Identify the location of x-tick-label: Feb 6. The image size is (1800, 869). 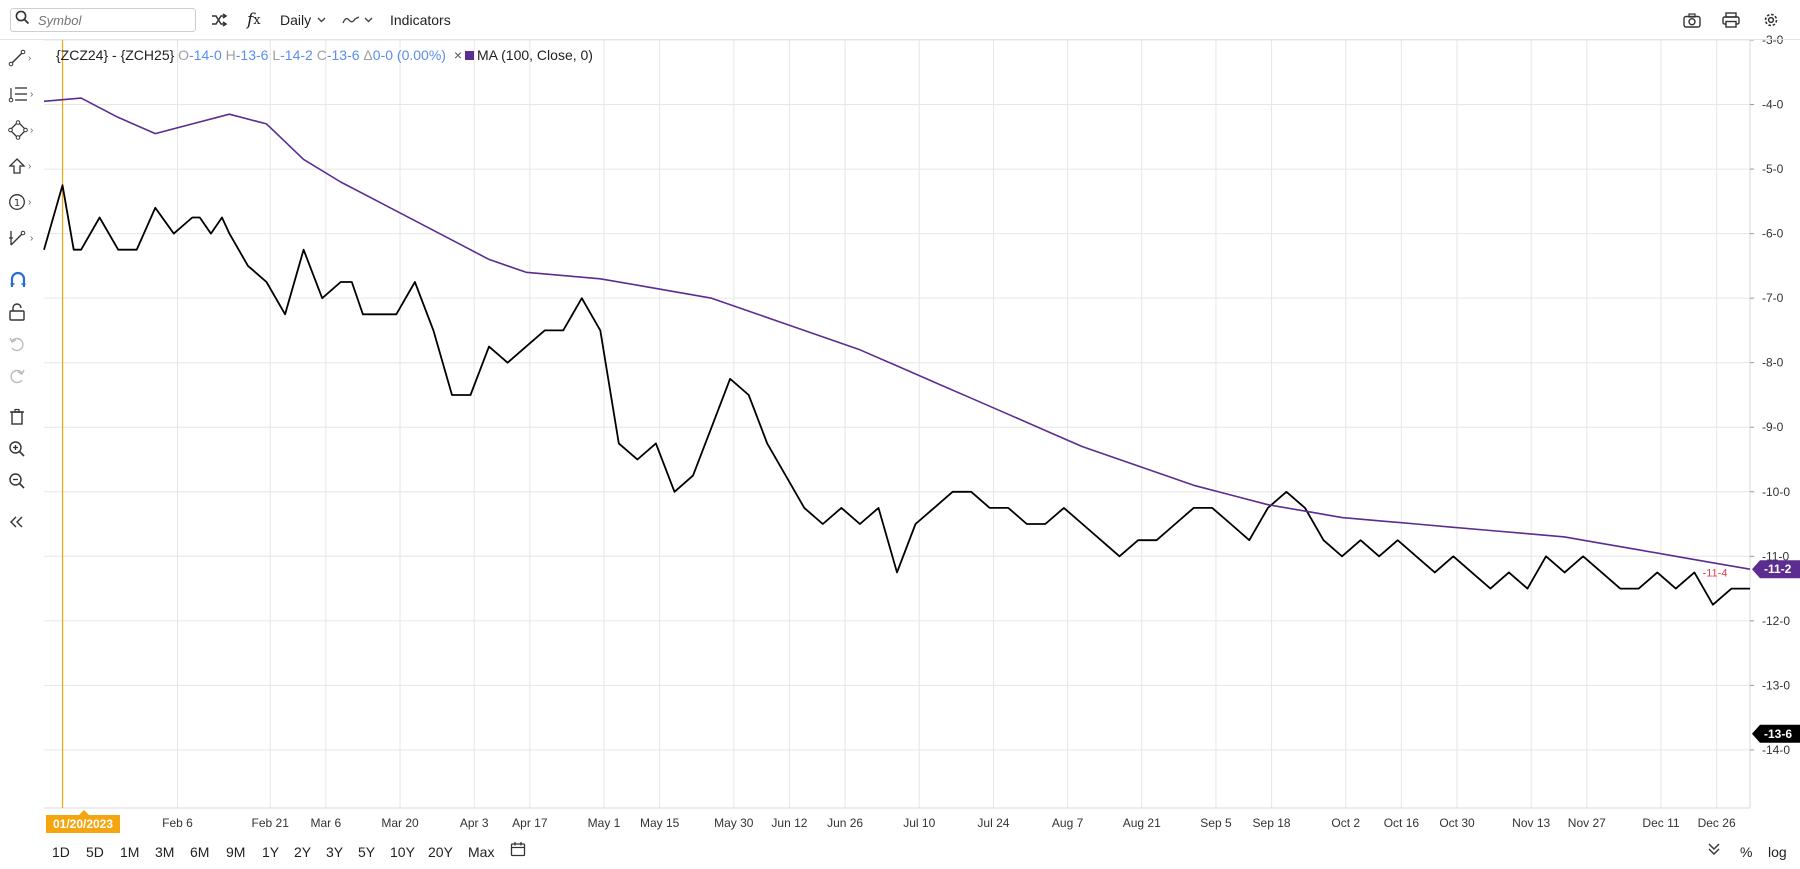
(177, 823).